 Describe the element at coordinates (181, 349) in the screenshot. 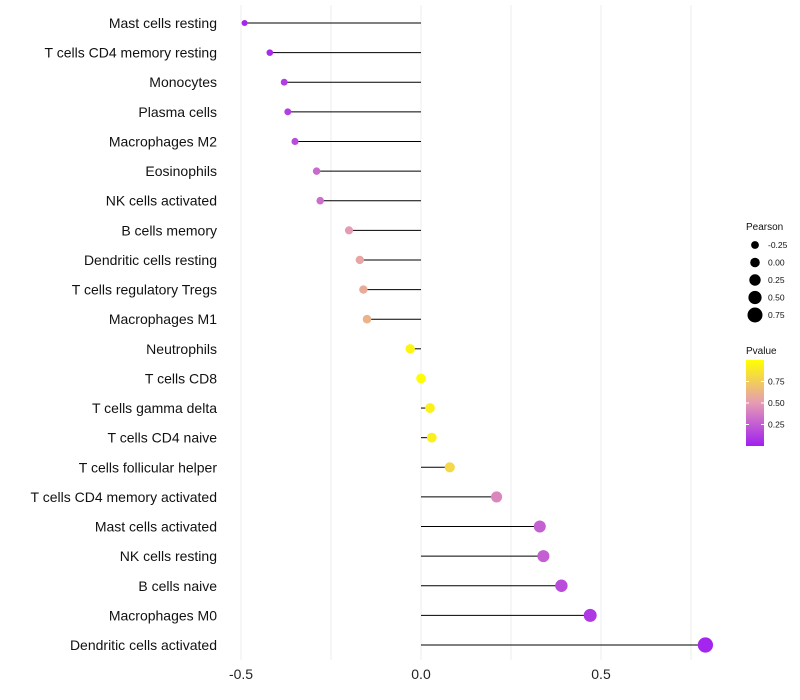

I see `category-label: Neutrophils` at that location.